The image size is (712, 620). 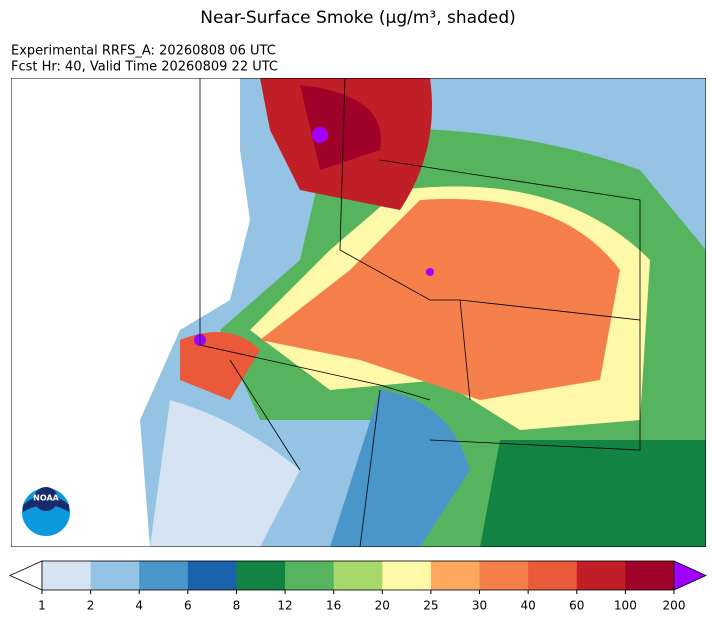 What do you see at coordinates (188, 606) in the screenshot?
I see `colorbar-tick-label: 6` at bounding box center [188, 606].